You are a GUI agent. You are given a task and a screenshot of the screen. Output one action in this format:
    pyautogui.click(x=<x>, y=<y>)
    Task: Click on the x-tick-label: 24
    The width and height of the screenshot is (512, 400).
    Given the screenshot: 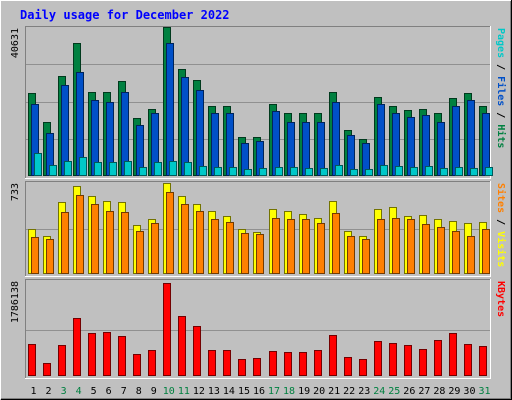 What is the action you would take?
    pyautogui.click(x=379, y=391)
    